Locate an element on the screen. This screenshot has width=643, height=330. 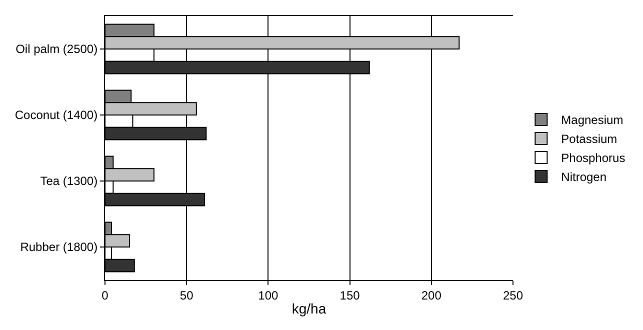
legend-label: Nitrogen is located at coordinates (584, 177).